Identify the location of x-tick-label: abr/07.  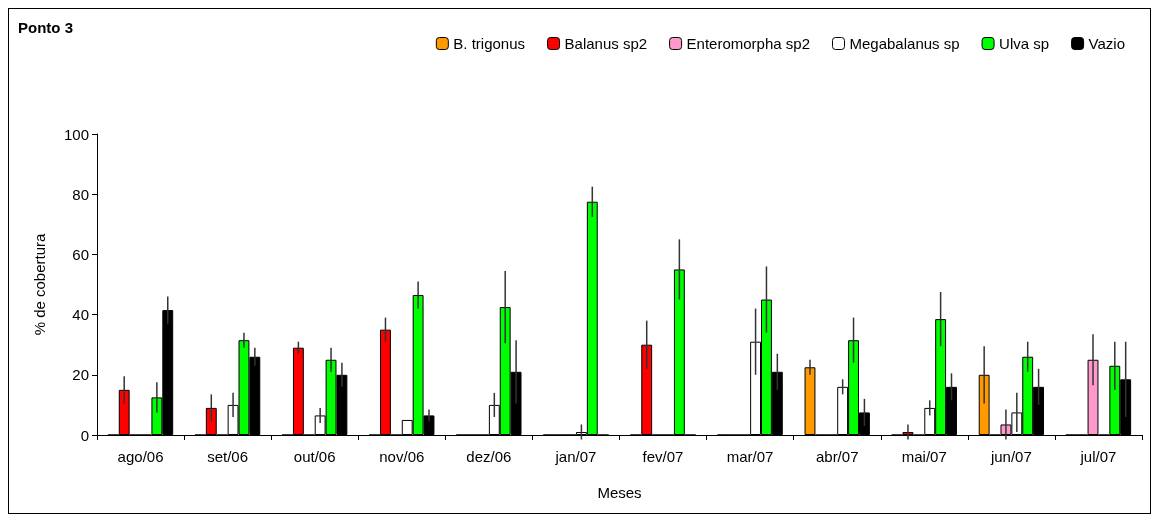
(837, 456).